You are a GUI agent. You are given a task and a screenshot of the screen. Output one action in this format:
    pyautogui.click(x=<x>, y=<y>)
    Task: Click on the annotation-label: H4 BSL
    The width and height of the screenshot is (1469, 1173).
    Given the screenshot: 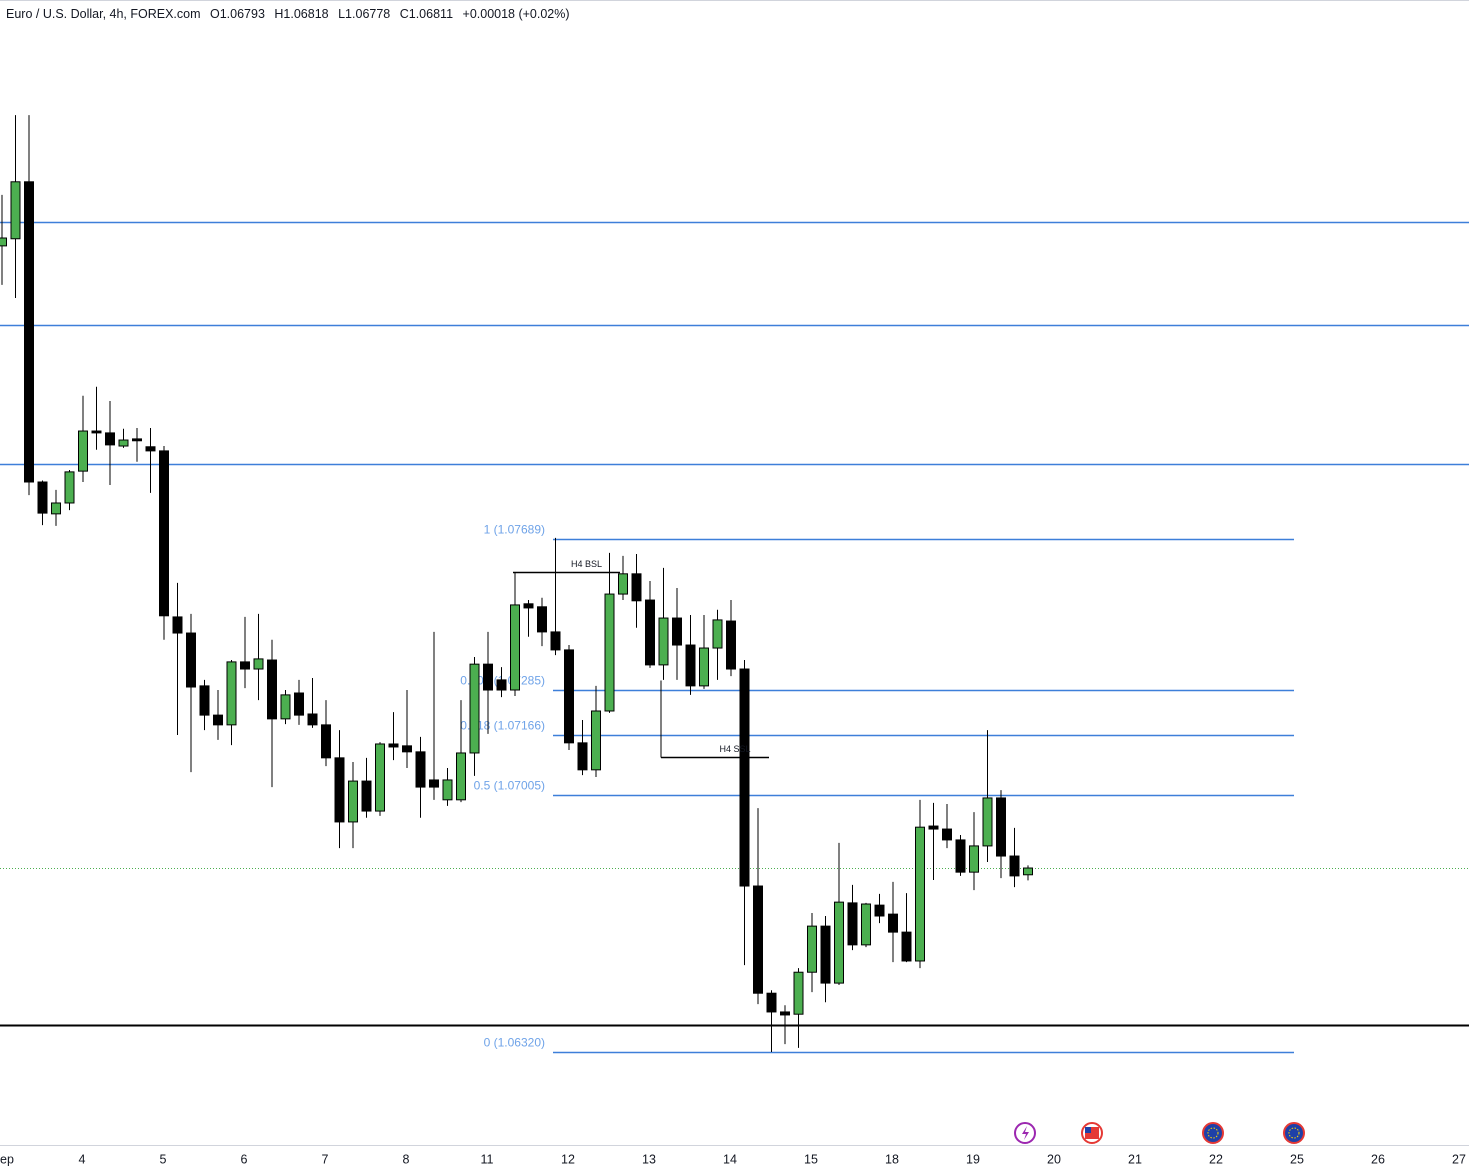 What is the action you would take?
    pyautogui.click(x=586, y=564)
    